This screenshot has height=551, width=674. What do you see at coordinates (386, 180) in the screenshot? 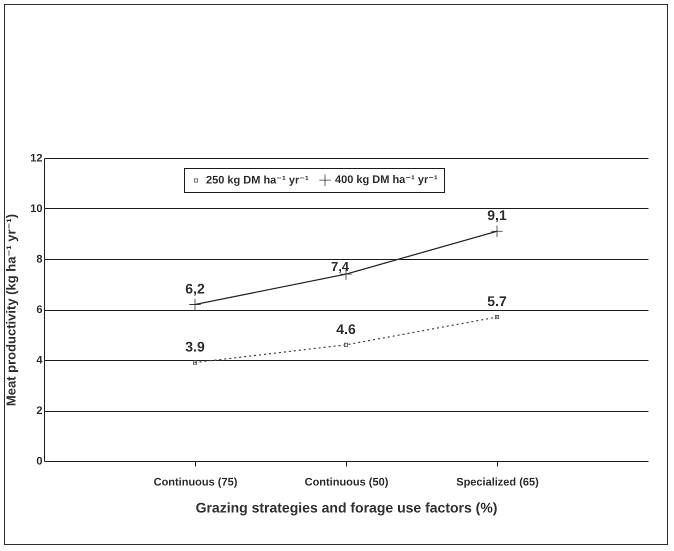
I see `legend-label: 400 kg DM ha⁻¹ yr⁻¹` at bounding box center [386, 180].